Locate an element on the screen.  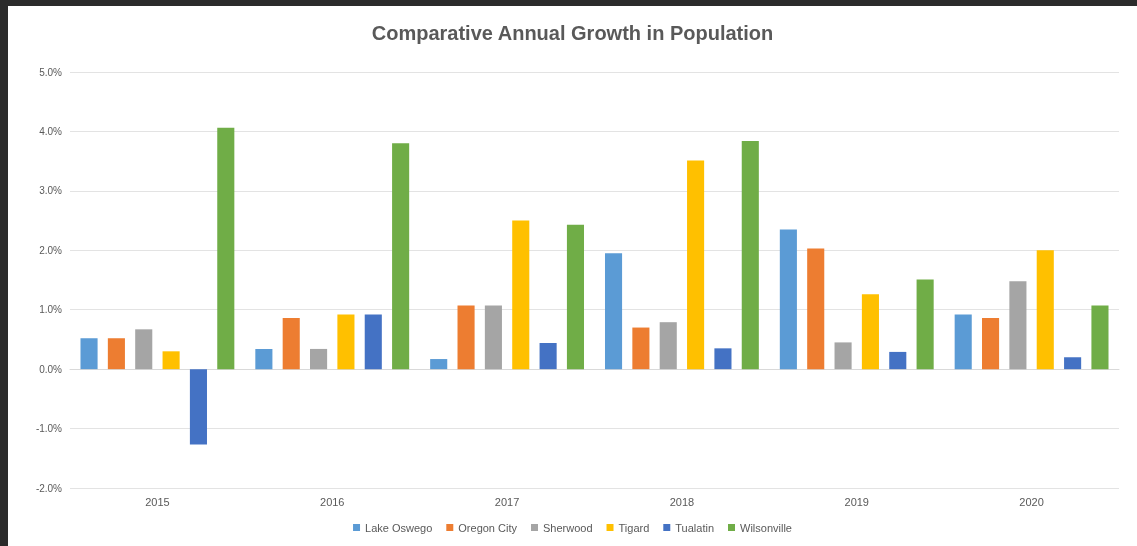
y-tick-label: 4.0% is located at coordinates (51, 131).